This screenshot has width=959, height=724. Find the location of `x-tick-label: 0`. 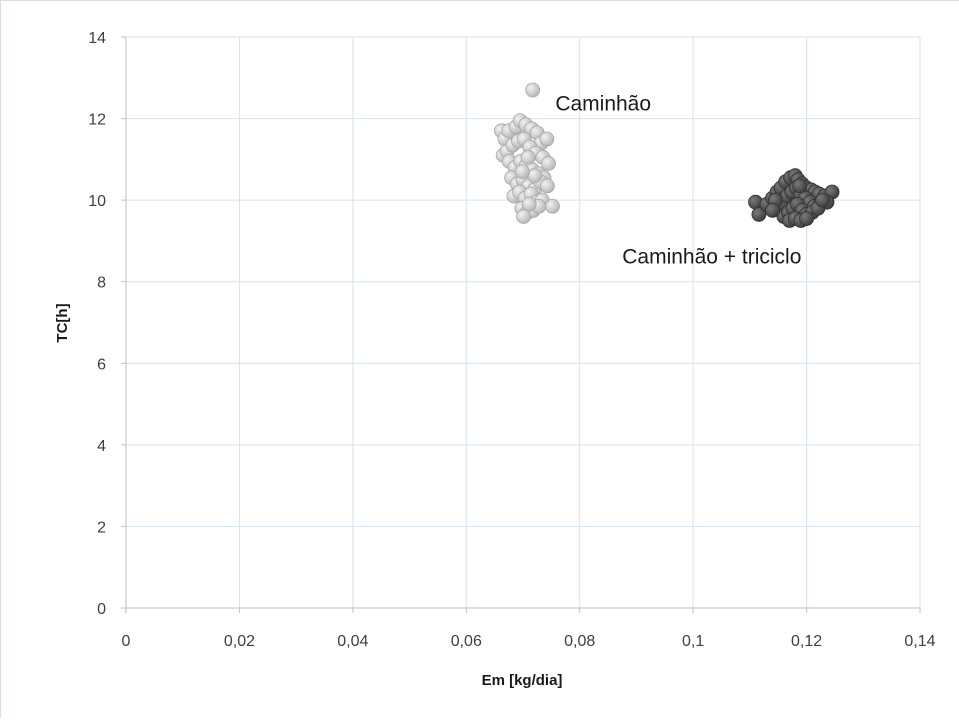

x-tick-label: 0 is located at coordinates (126, 641).